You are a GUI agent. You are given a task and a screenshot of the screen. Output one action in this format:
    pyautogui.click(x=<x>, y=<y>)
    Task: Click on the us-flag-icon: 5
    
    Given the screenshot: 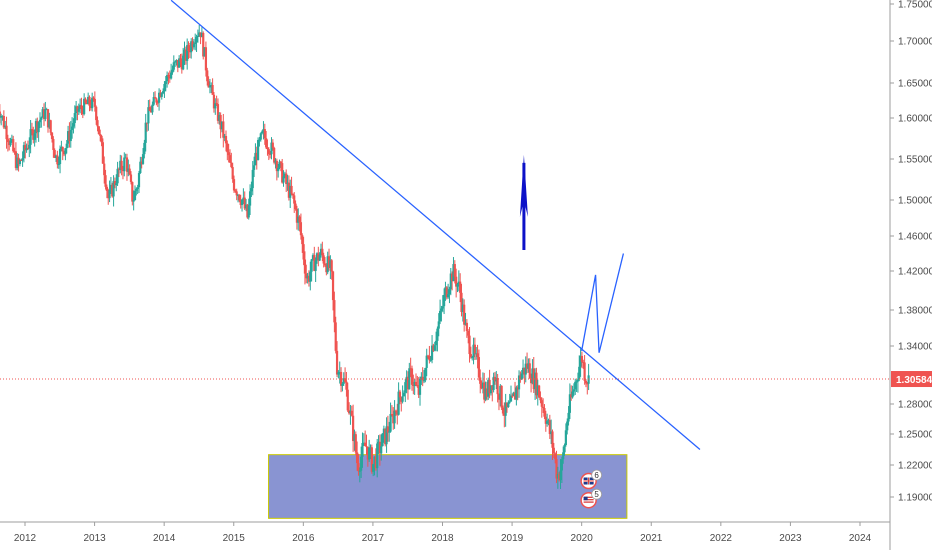 What is the action you would take?
    pyautogui.click(x=591, y=498)
    